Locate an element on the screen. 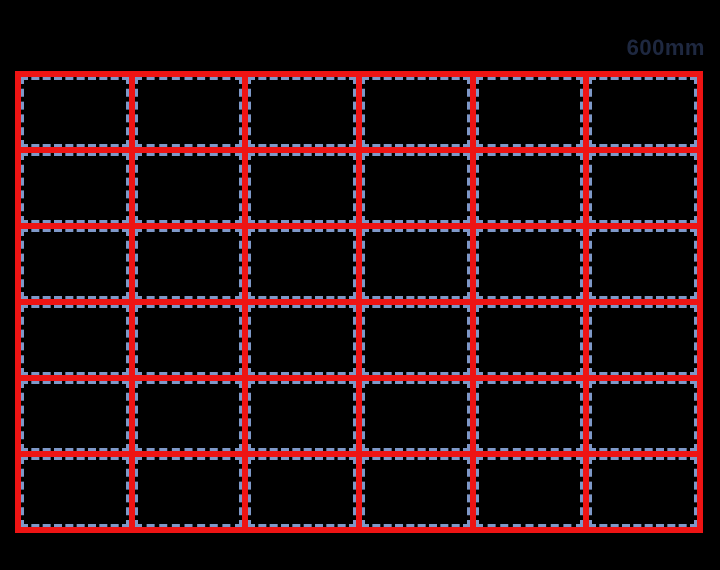 This screenshot has width=720, height=570. dimension-label: 600mm is located at coordinates (665, 47).